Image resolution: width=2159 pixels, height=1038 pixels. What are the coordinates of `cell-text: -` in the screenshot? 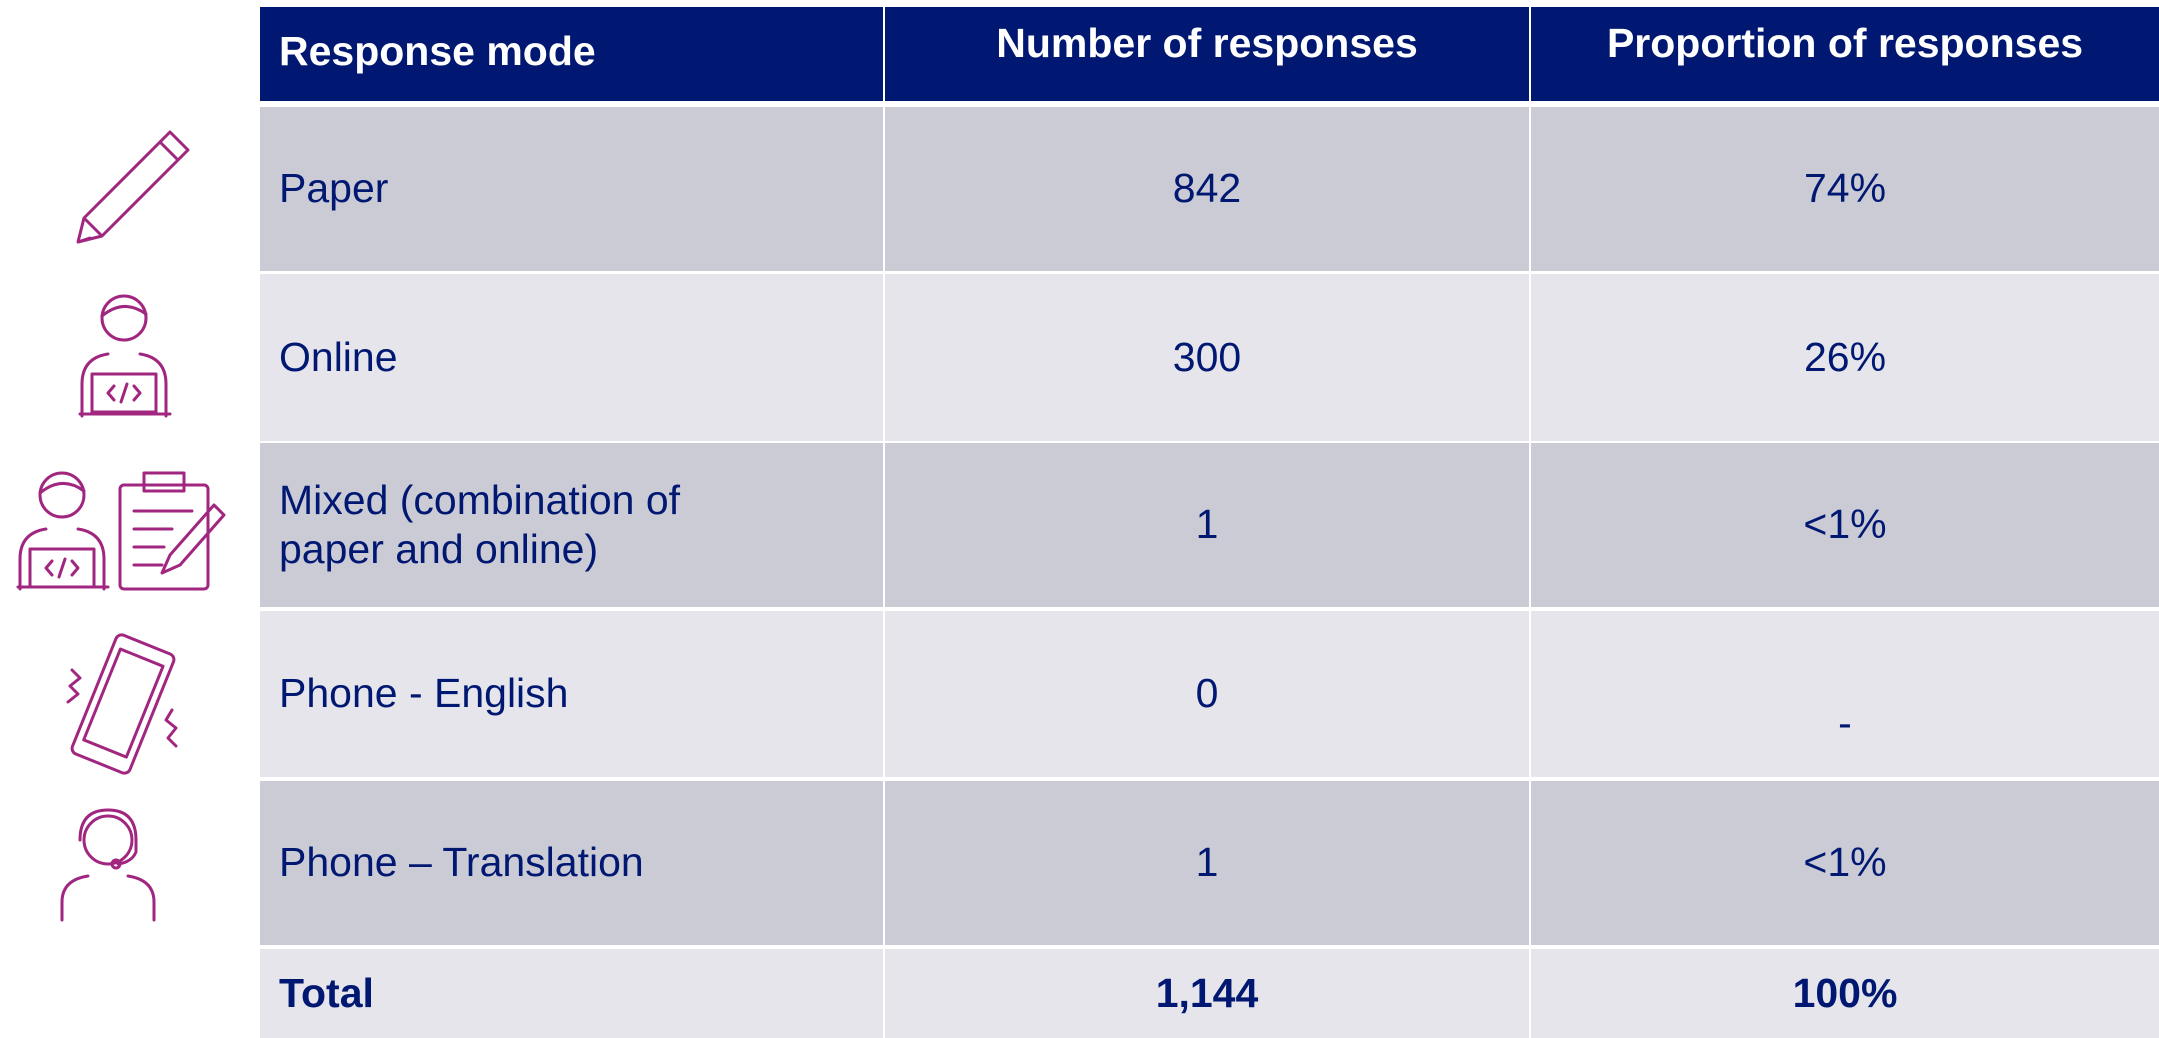 It's located at (1845, 723).